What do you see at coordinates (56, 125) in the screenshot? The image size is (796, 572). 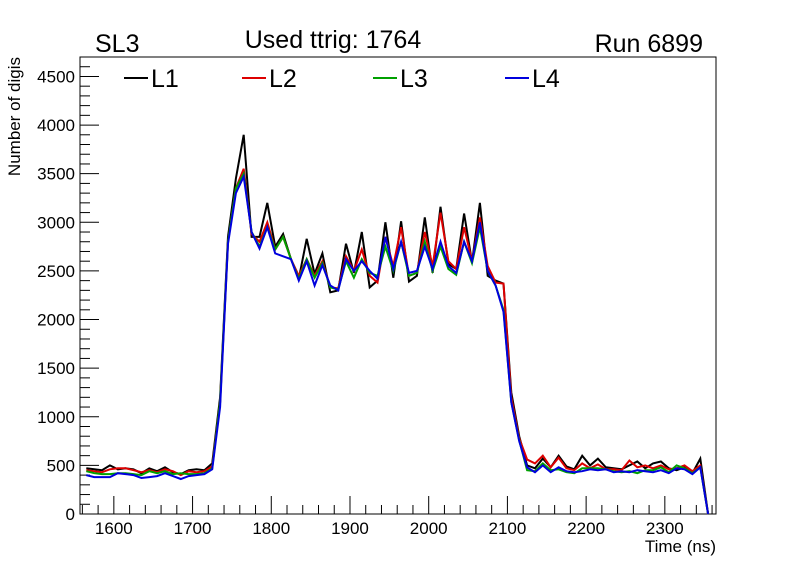 I see `y-tick-label: 4000` at bounding box center [56, 125].